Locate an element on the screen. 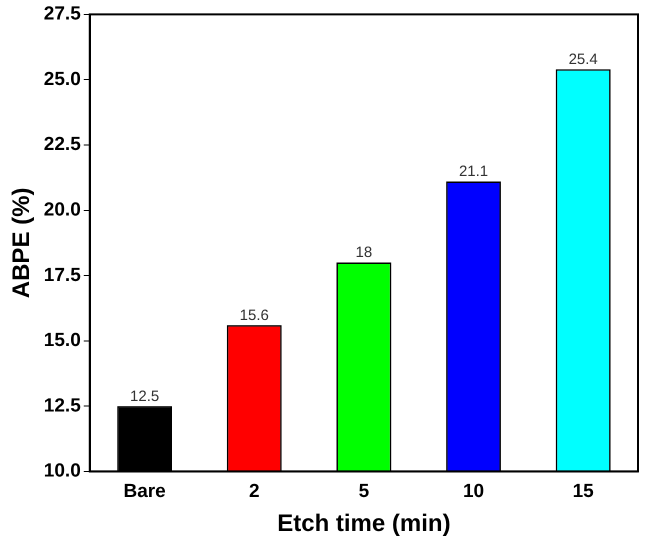 The width and height of the screenshot is (650, 547). x-axis-title: Etch time (min) is located at coordinates (364, 524).